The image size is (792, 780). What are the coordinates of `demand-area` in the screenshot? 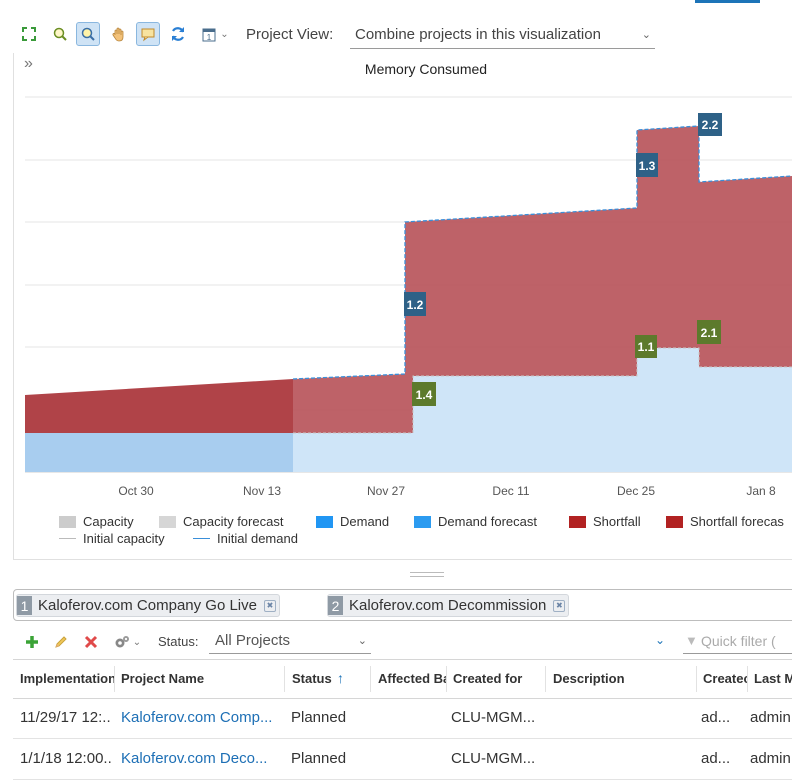 It's located at (159, 452).